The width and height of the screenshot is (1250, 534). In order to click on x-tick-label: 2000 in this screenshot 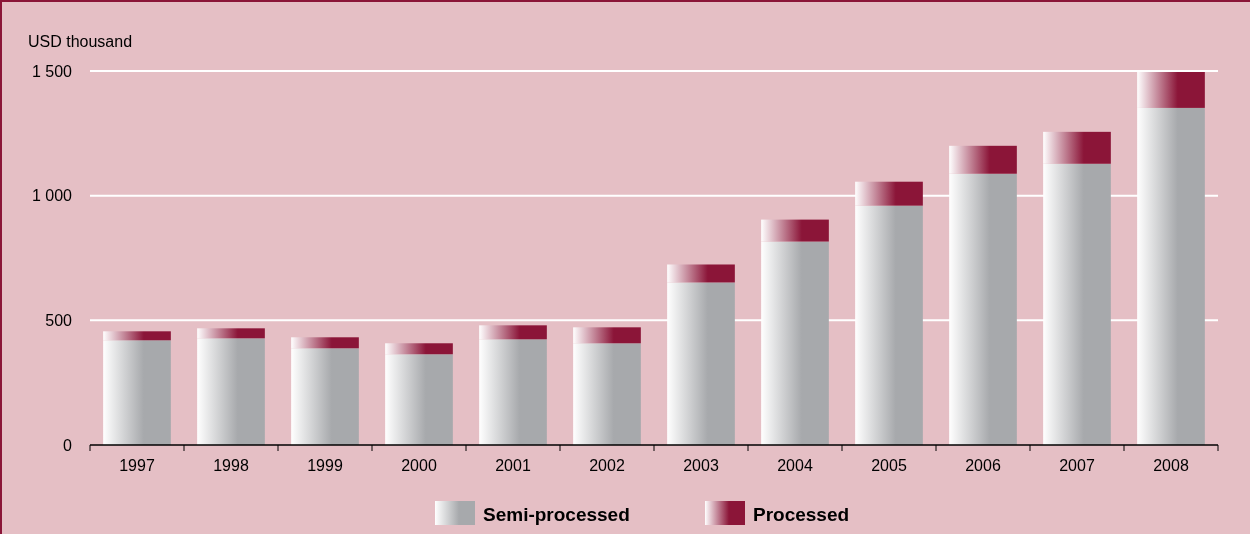, I will do `click(419, 465)`.